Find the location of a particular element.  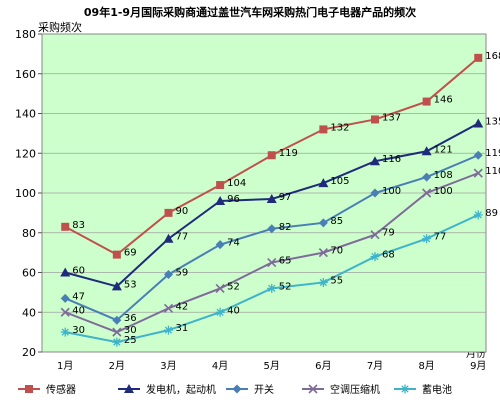

data-label: 83 is located at coordinates (78, 225).